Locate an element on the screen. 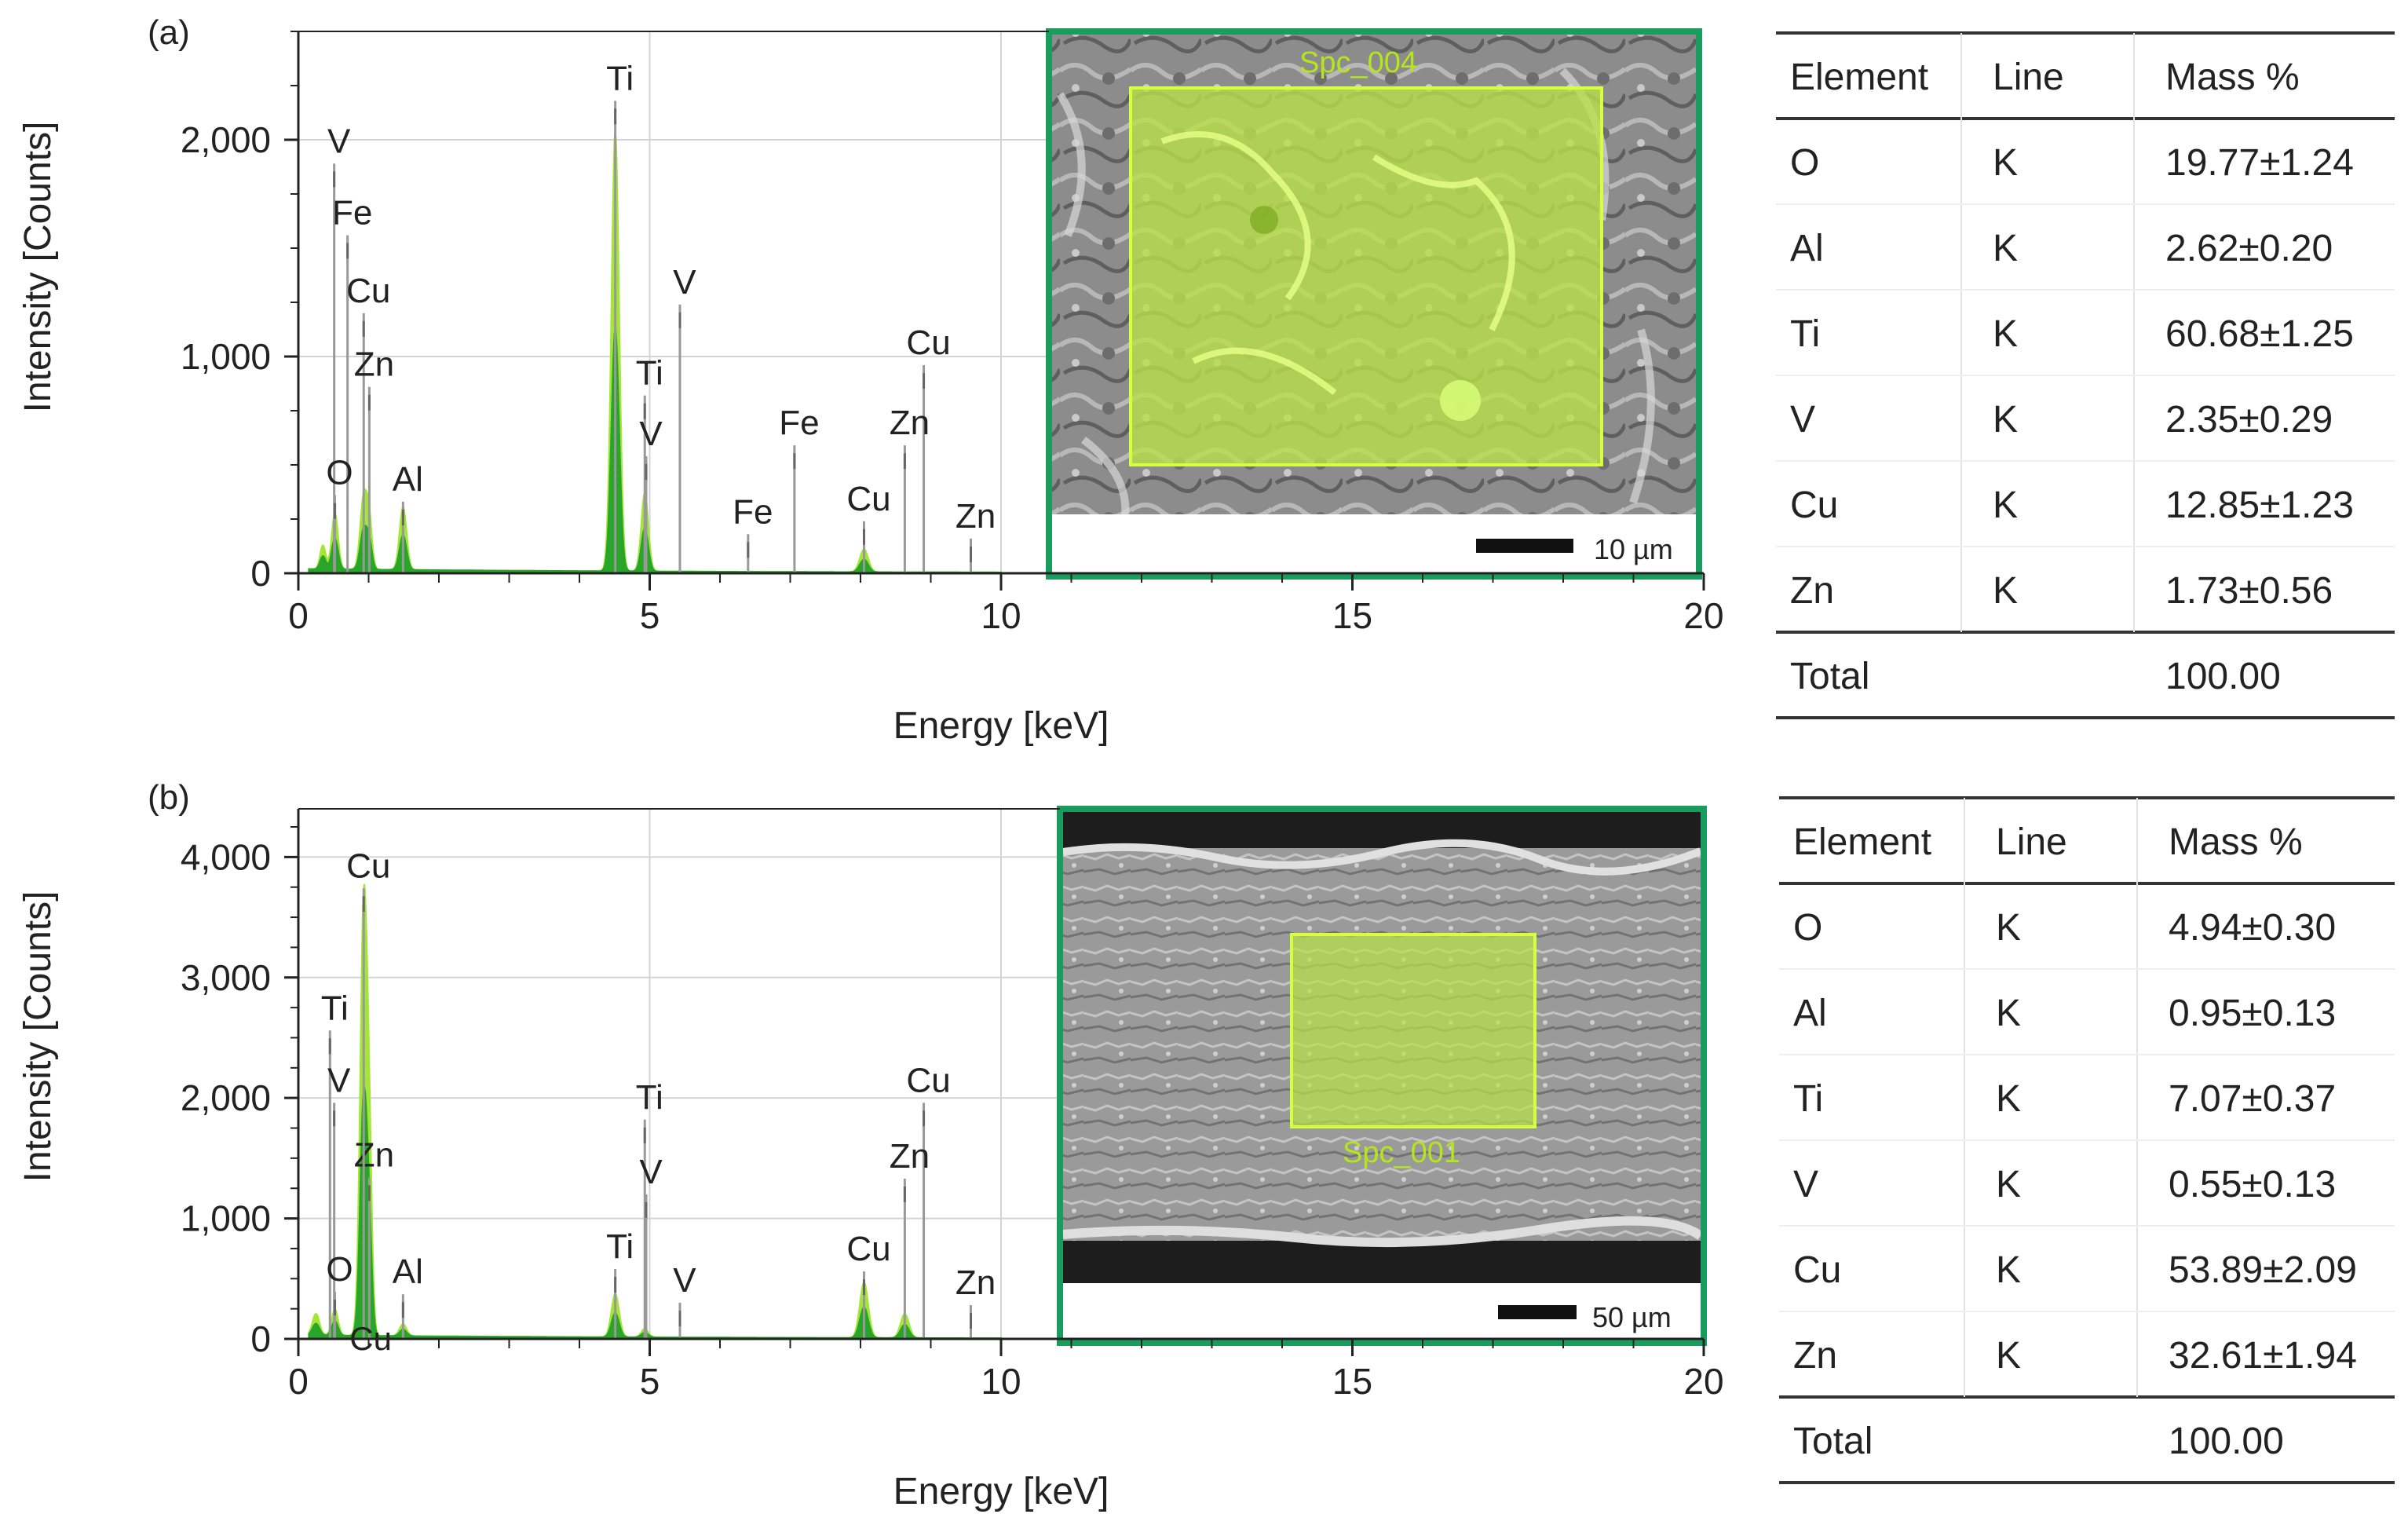 This screenshot has height=1525, width=2408. table-cell: 12.85±1.23 is located at coordinates (2259, 505).